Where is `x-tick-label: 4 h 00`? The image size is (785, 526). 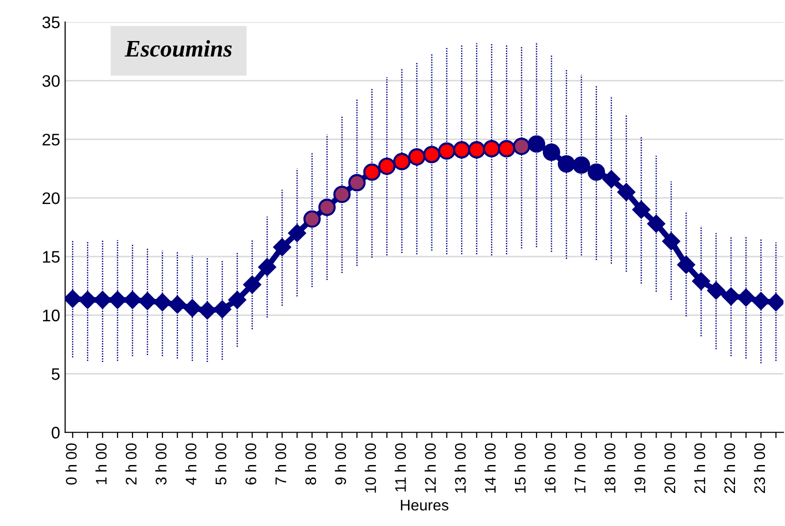
x-tick-label: 4 h 00 is located at coordinates (190, 464).